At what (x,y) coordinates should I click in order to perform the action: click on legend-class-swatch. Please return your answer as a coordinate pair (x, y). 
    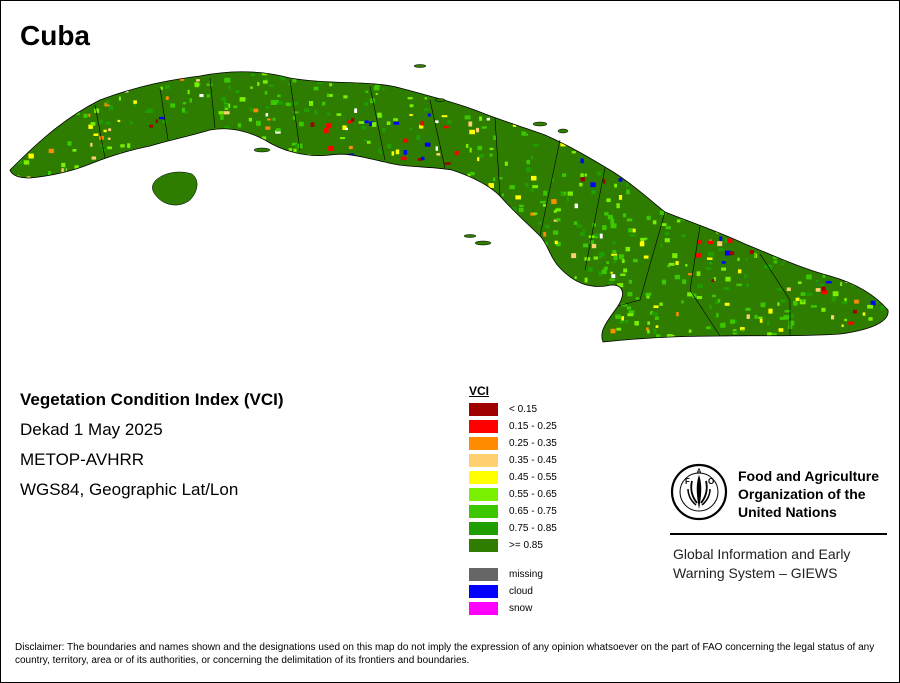
    Looking at the image, I should click on (483, 494).